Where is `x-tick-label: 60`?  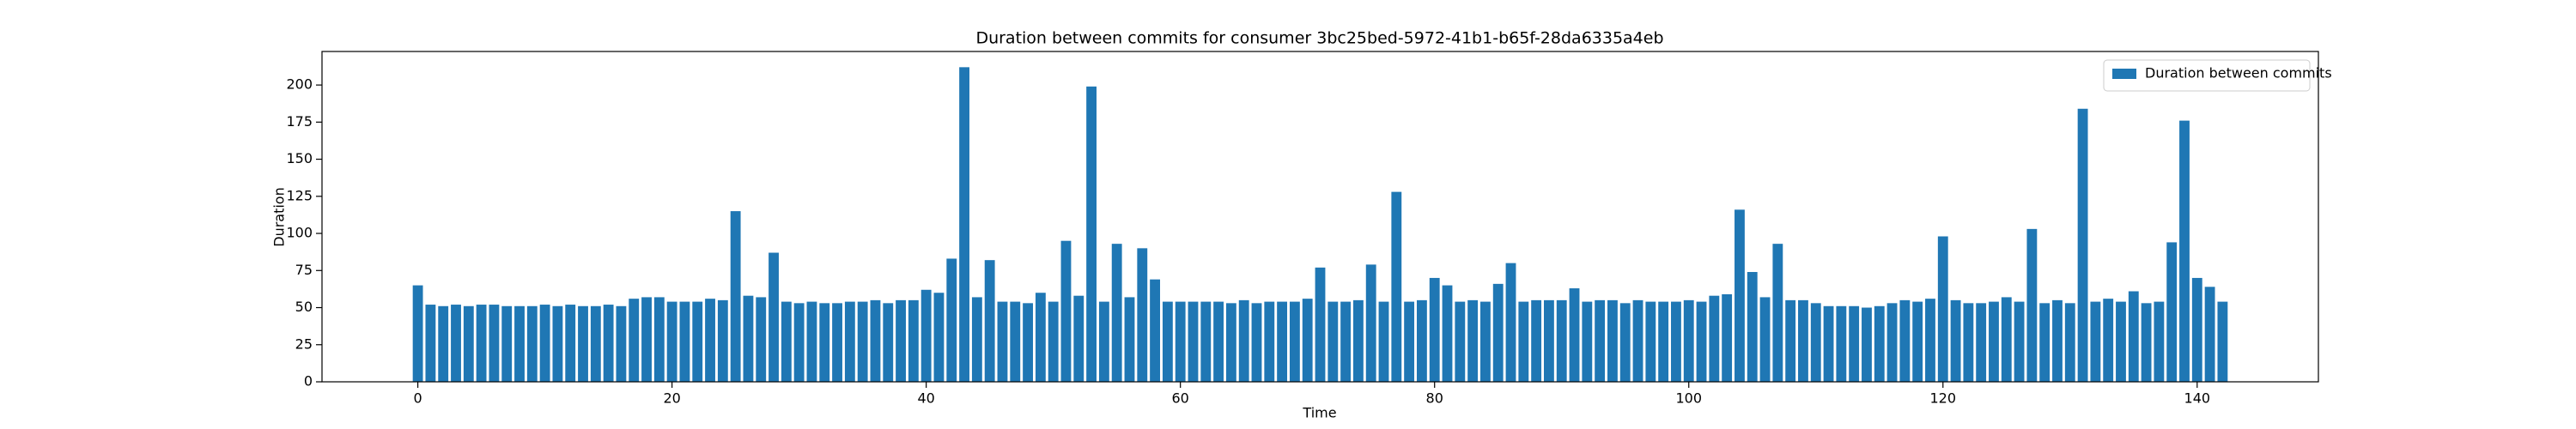 x-tick-label: 60 is located at coordinates (1180, 398).